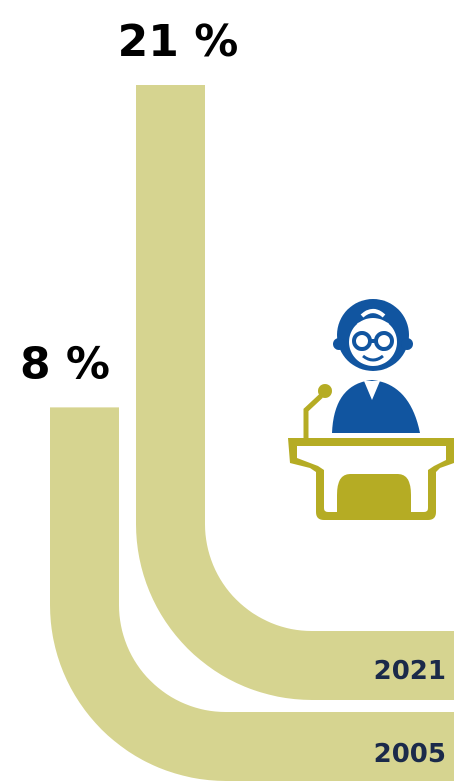 This screenshot has height=781, width=454. Describe the element at coordinates (376, 406) in the screenshot. I see `person-body-icon-part` at that location.